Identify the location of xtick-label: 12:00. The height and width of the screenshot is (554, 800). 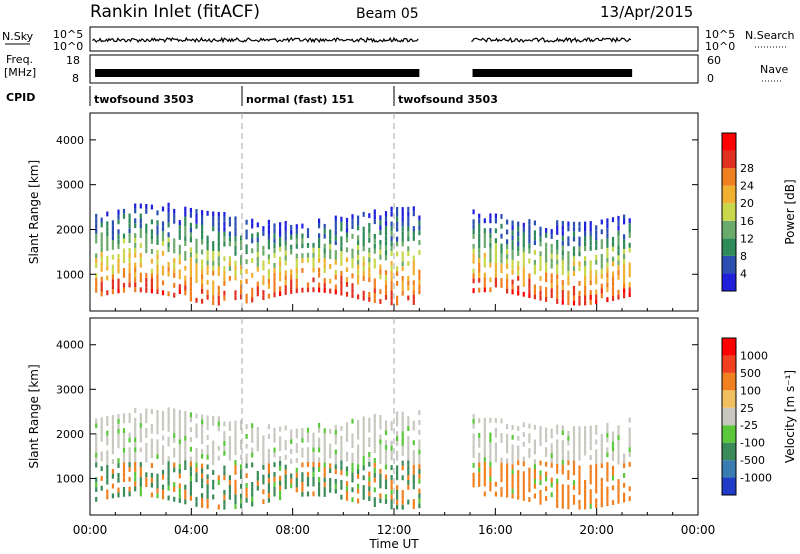
(394, 530).